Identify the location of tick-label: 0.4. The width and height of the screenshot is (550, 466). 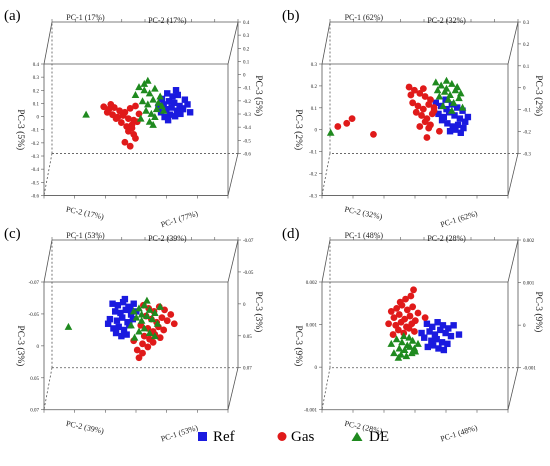
(246, 23).